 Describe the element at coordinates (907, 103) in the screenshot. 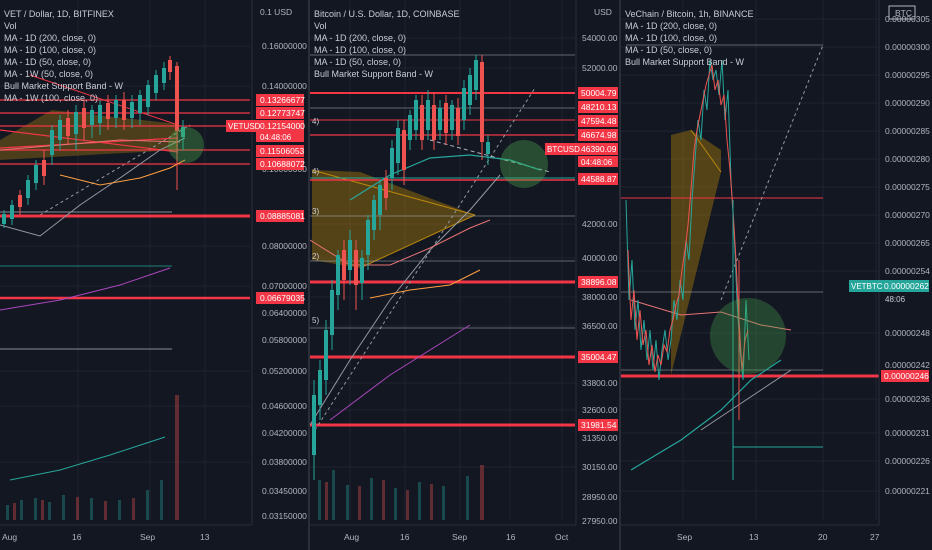

I see `svg-text: 0.00000290` at that location.